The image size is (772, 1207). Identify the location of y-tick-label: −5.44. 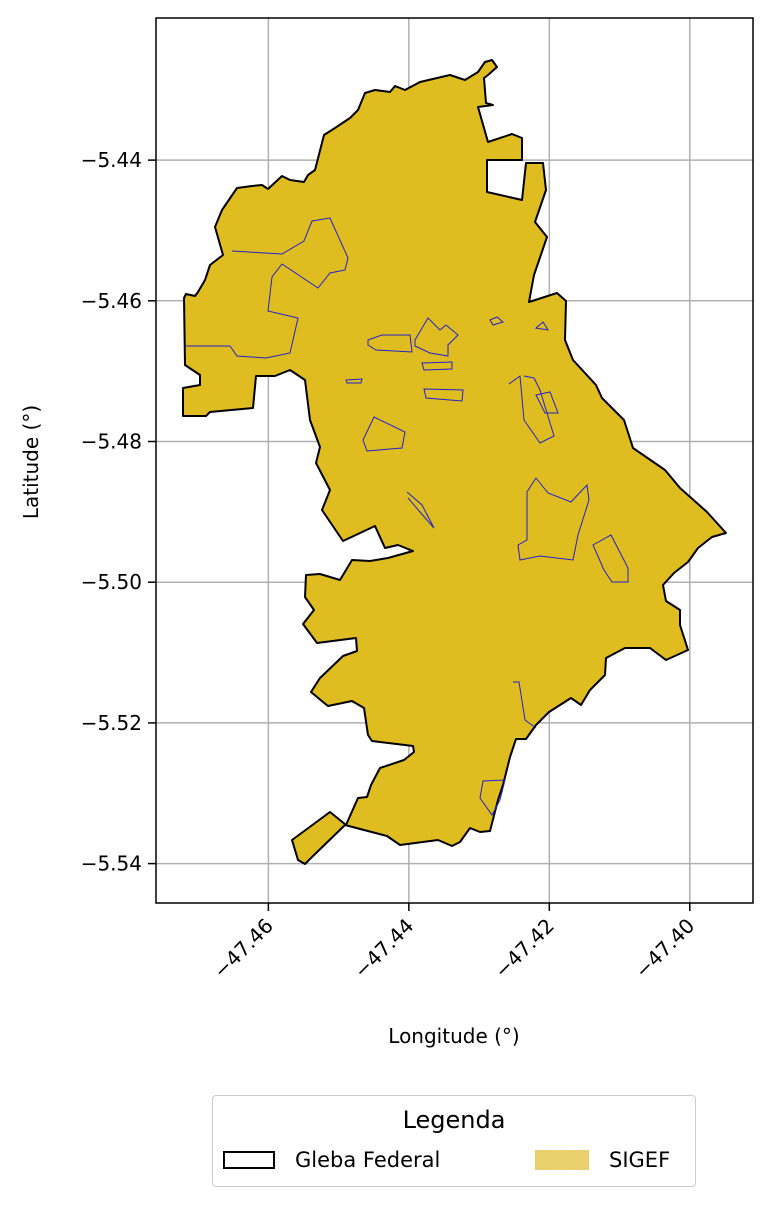
(111, 160).